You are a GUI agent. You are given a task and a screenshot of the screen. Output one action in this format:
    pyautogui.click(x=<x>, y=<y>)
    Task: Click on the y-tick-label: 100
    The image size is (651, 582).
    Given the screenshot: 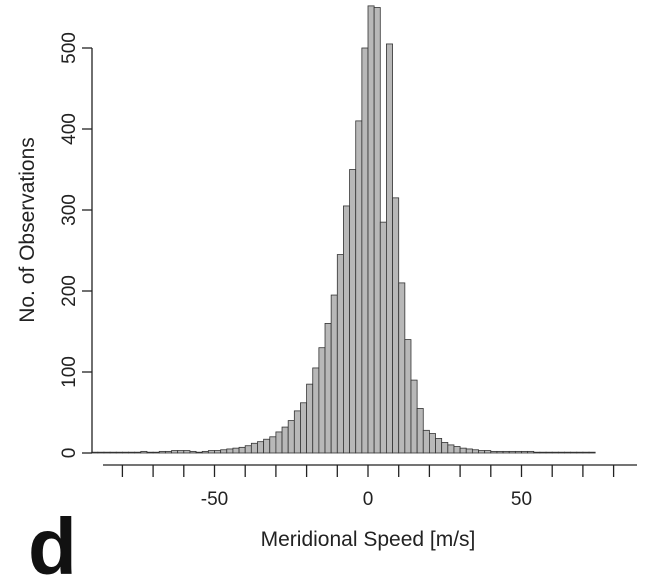 What is the action you would take?
    pyautogui.click(x=69, y=372)
    